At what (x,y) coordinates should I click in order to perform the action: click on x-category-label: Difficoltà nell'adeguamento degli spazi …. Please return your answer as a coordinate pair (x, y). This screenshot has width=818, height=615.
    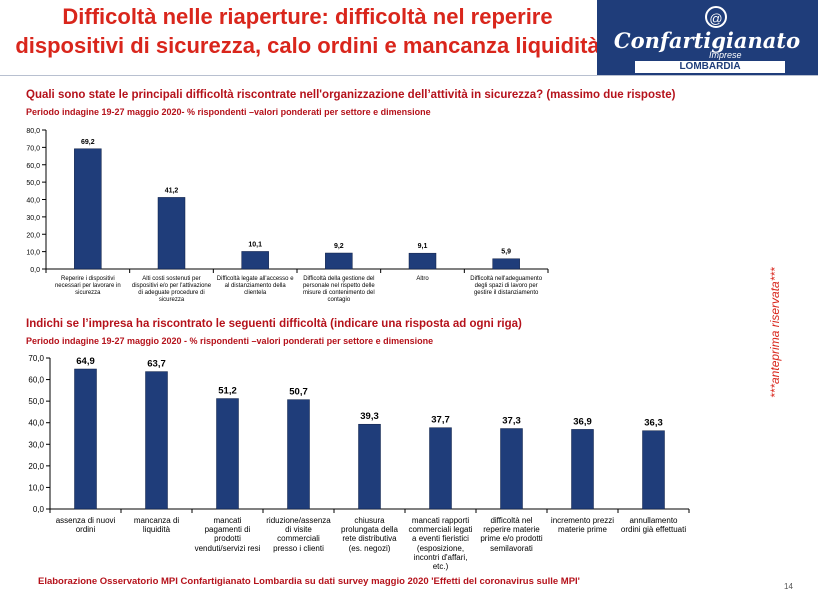
    Looking at the image, I should click on (506, 286).